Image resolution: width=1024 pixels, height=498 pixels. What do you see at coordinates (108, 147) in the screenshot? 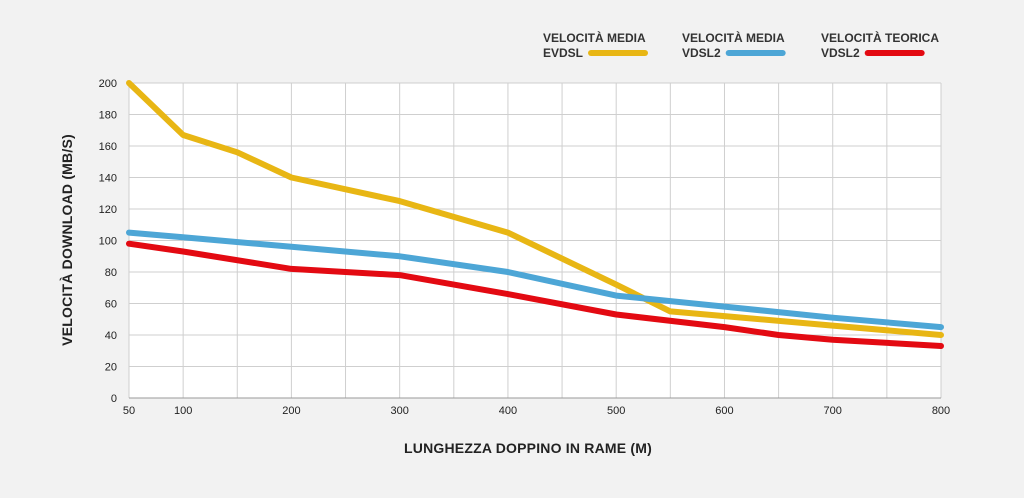
I see `y-tick-label: 160` at bounding box center [108, 147].